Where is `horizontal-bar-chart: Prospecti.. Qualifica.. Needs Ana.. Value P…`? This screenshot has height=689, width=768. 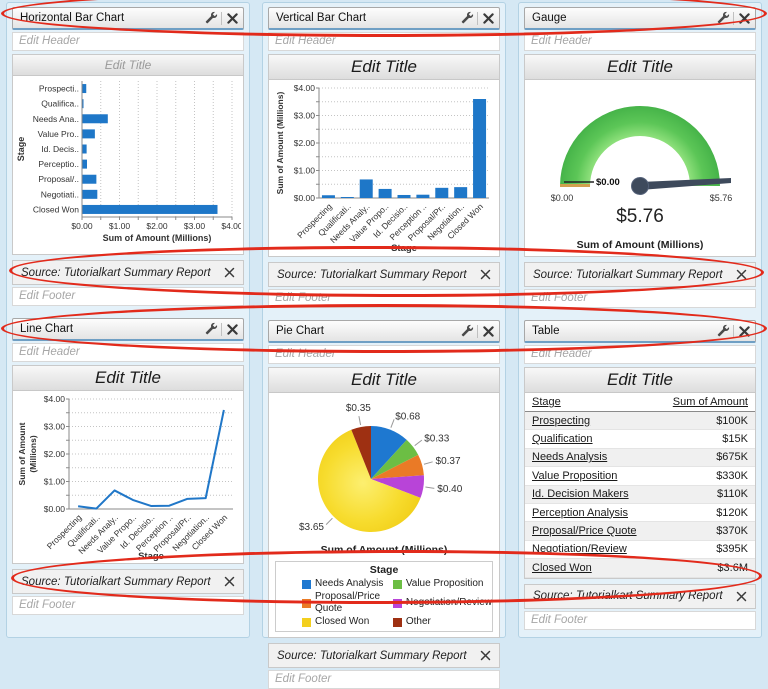 horizontal-bar-chart: Prospecti.. Qualifica.. Needs Ana.. Value P… is located at coordinates (129, 165).